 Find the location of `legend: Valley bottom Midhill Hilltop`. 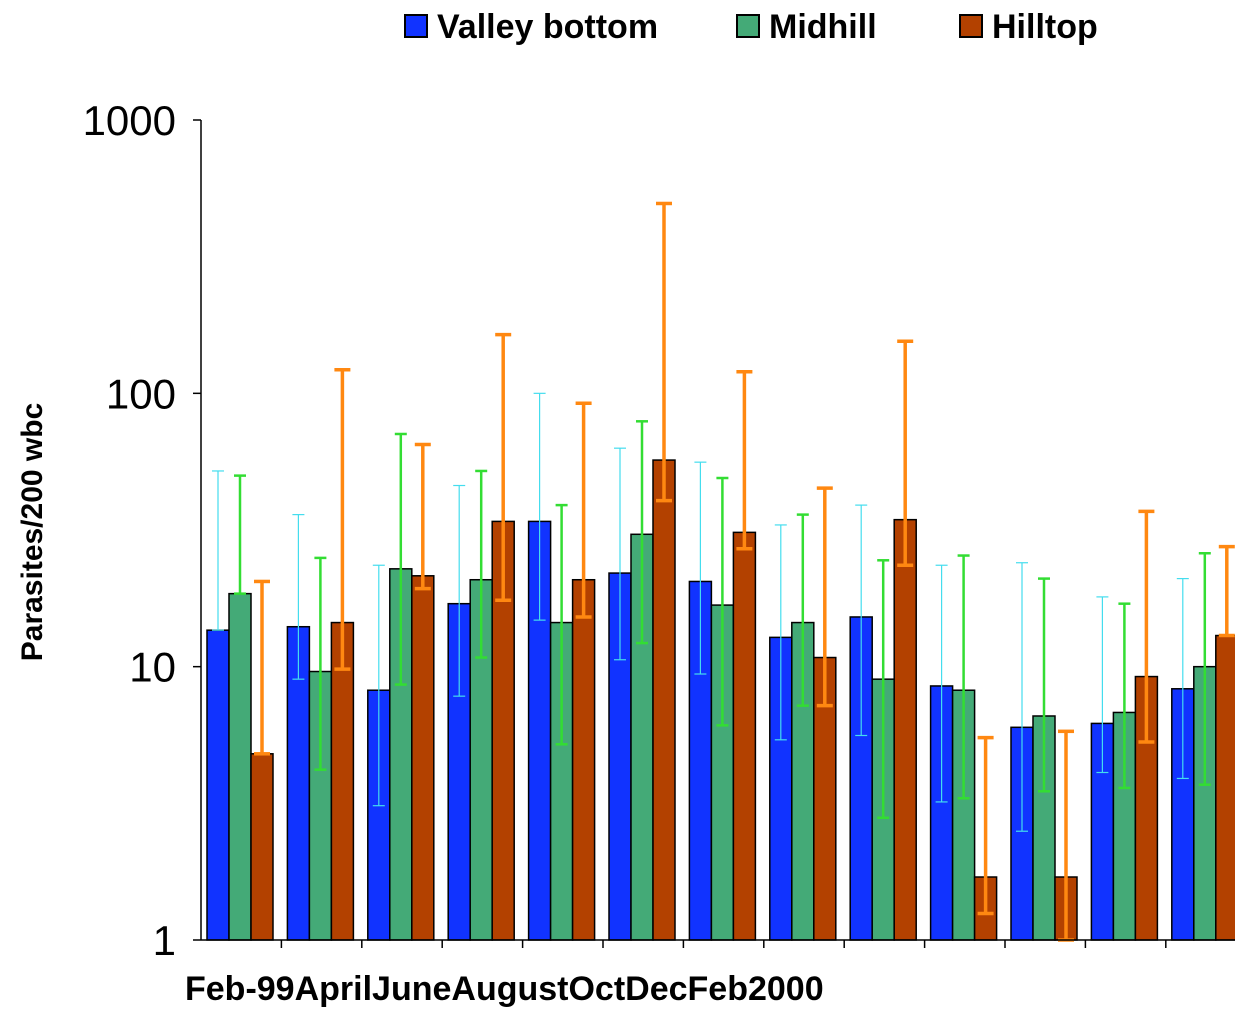

legend: Valley bottom Midhill Hilltop is located at coordinates (751, 27).